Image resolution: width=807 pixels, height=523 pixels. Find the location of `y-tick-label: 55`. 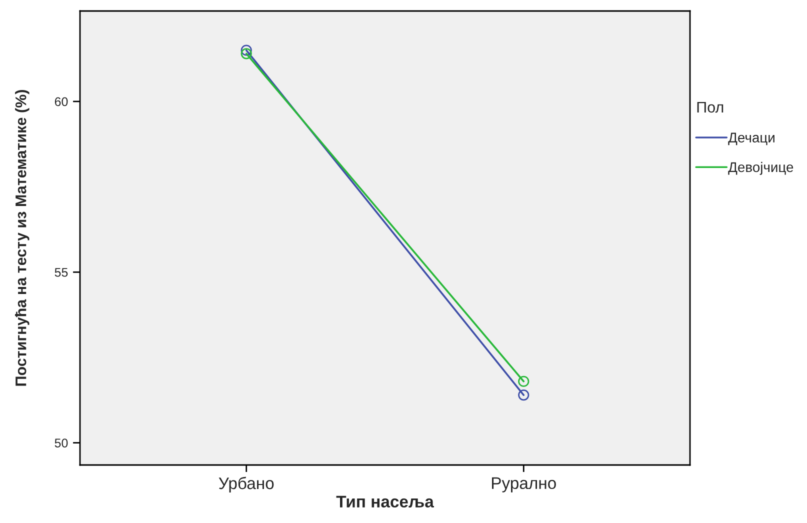

y-tick-label: 55 is located at coordinates (61, 272).